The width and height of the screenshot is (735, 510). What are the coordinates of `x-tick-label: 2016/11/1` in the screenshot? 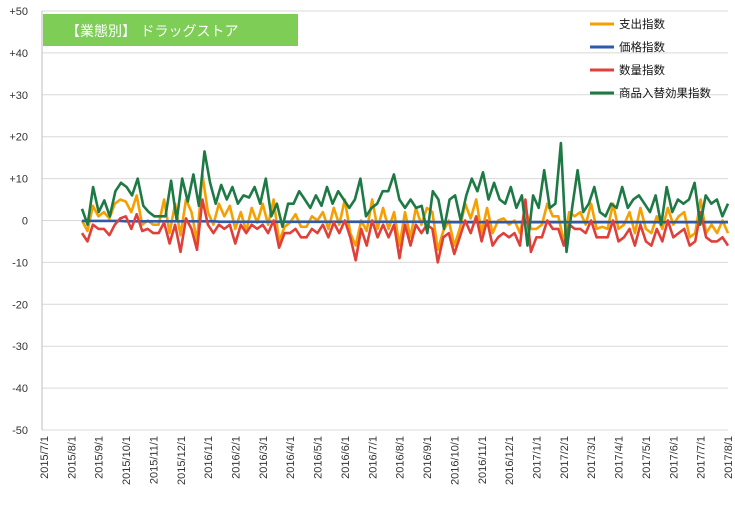 It's located at (483, 460).